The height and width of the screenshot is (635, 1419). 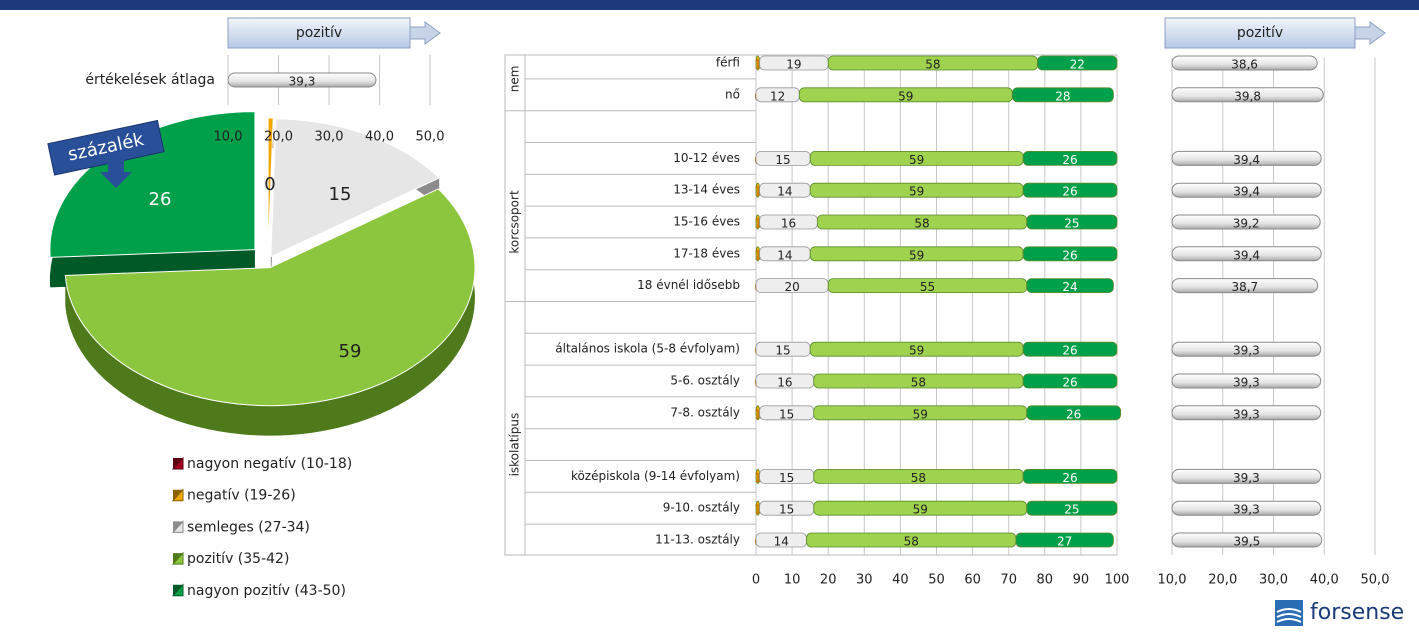 What do you see at coordinates (828, 580) in the screenshot?
I see `x-tick-label: 20` at bounding box center [828, 580].